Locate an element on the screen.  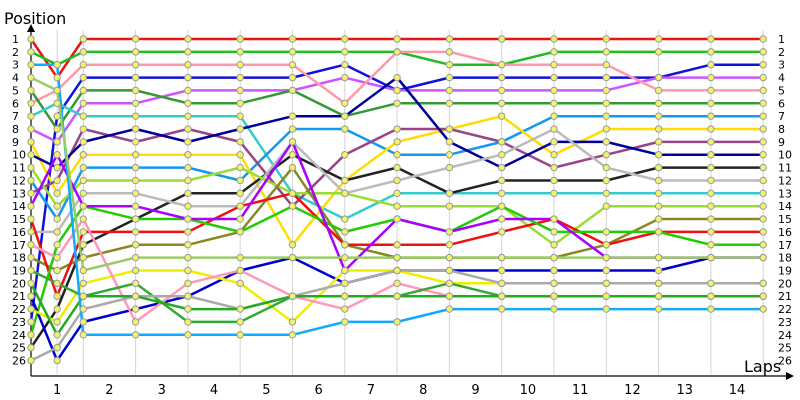
y-tick-label-right: 7 is located at coordinates (781, 116).